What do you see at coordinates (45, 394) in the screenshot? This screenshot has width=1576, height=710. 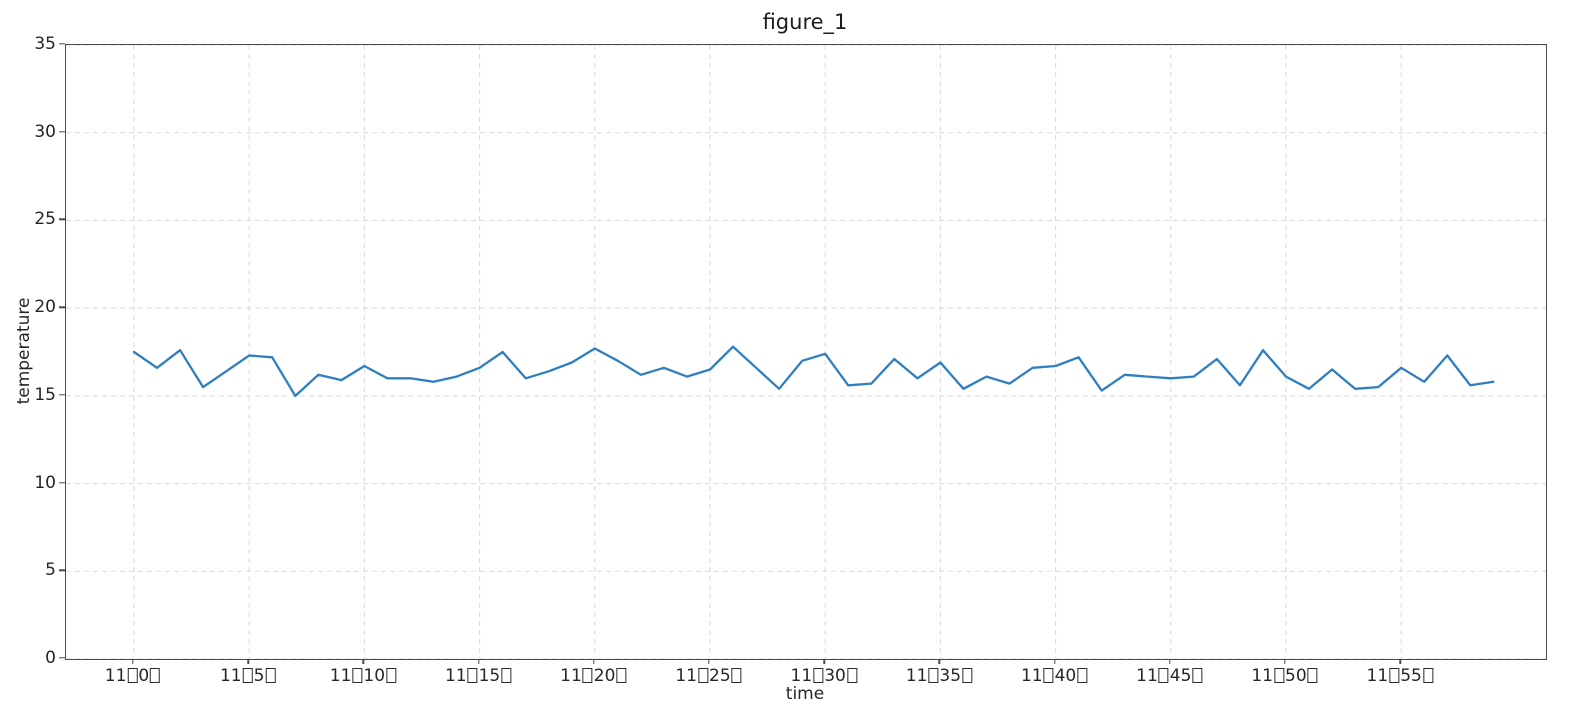 I see `y-tick-label: 15` at bounding box center [45, 394].